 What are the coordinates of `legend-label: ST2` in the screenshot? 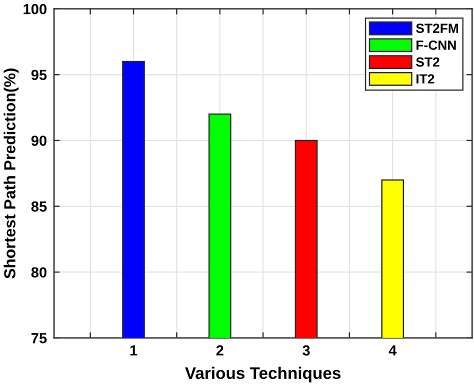 It's located at (428, 62).